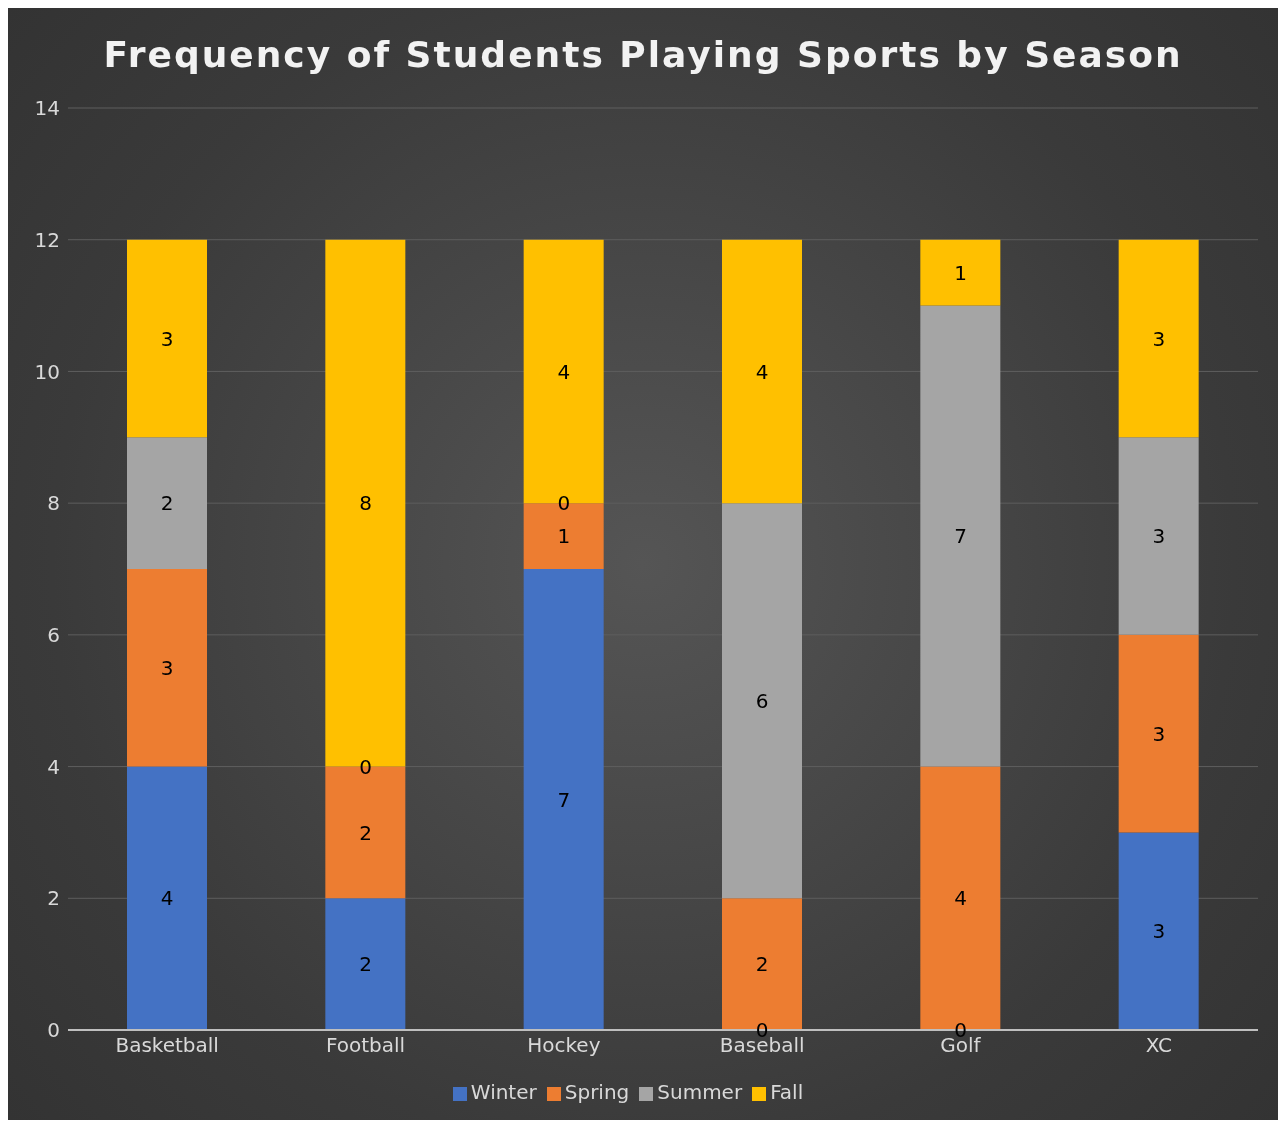  What do you see at coordinates (365, 1045) in the screenshot?
I see `x-tick-label: Football` at bounding box center [365, 1045].